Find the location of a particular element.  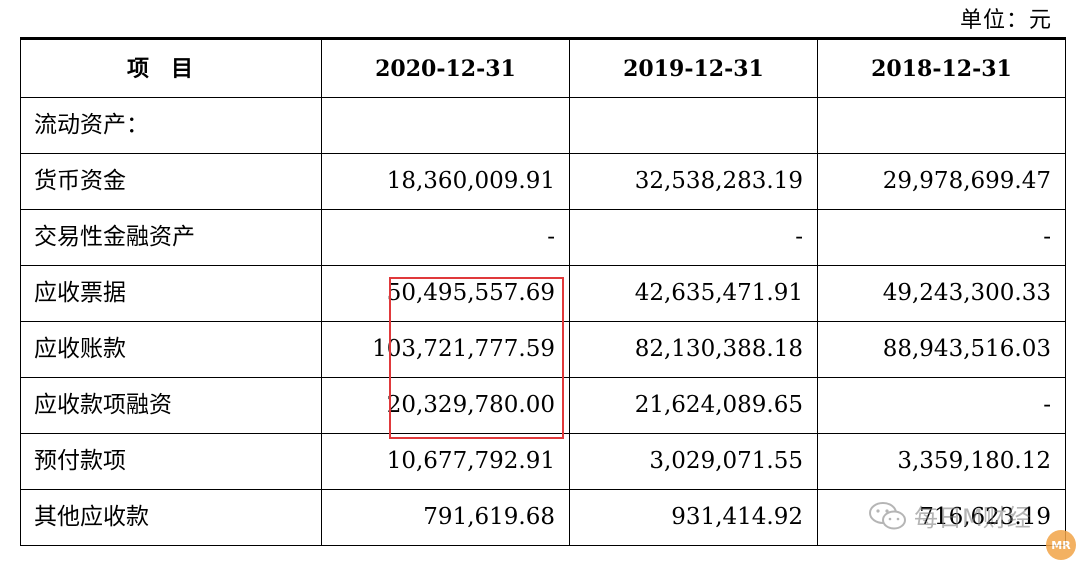

cell-2018: 49,243,300.33 is located at coordinates (941, 293).